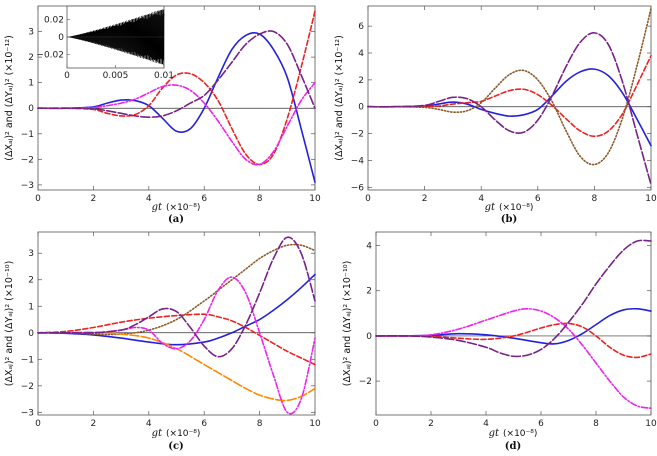 The image size is (657, 456). Describe the element at coordinates (115, 37) in the screenshot. I see `inset-series-line` at that location.